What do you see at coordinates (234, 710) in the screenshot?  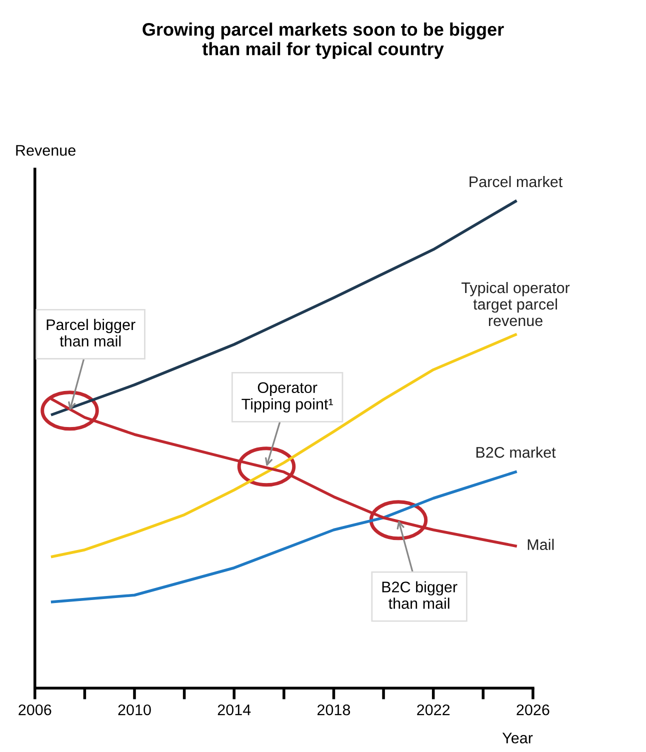 I see `x-tick-label: 2014` at bounding box center [234, 710].